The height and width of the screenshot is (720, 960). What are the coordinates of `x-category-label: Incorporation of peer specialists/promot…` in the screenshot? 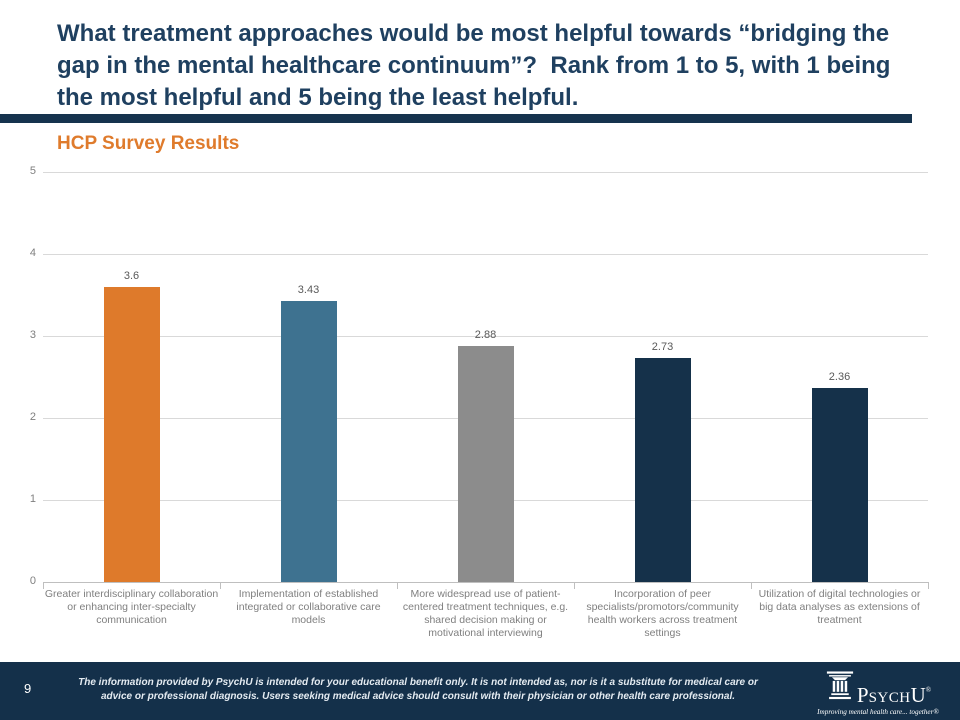 It's located at (662, 613).